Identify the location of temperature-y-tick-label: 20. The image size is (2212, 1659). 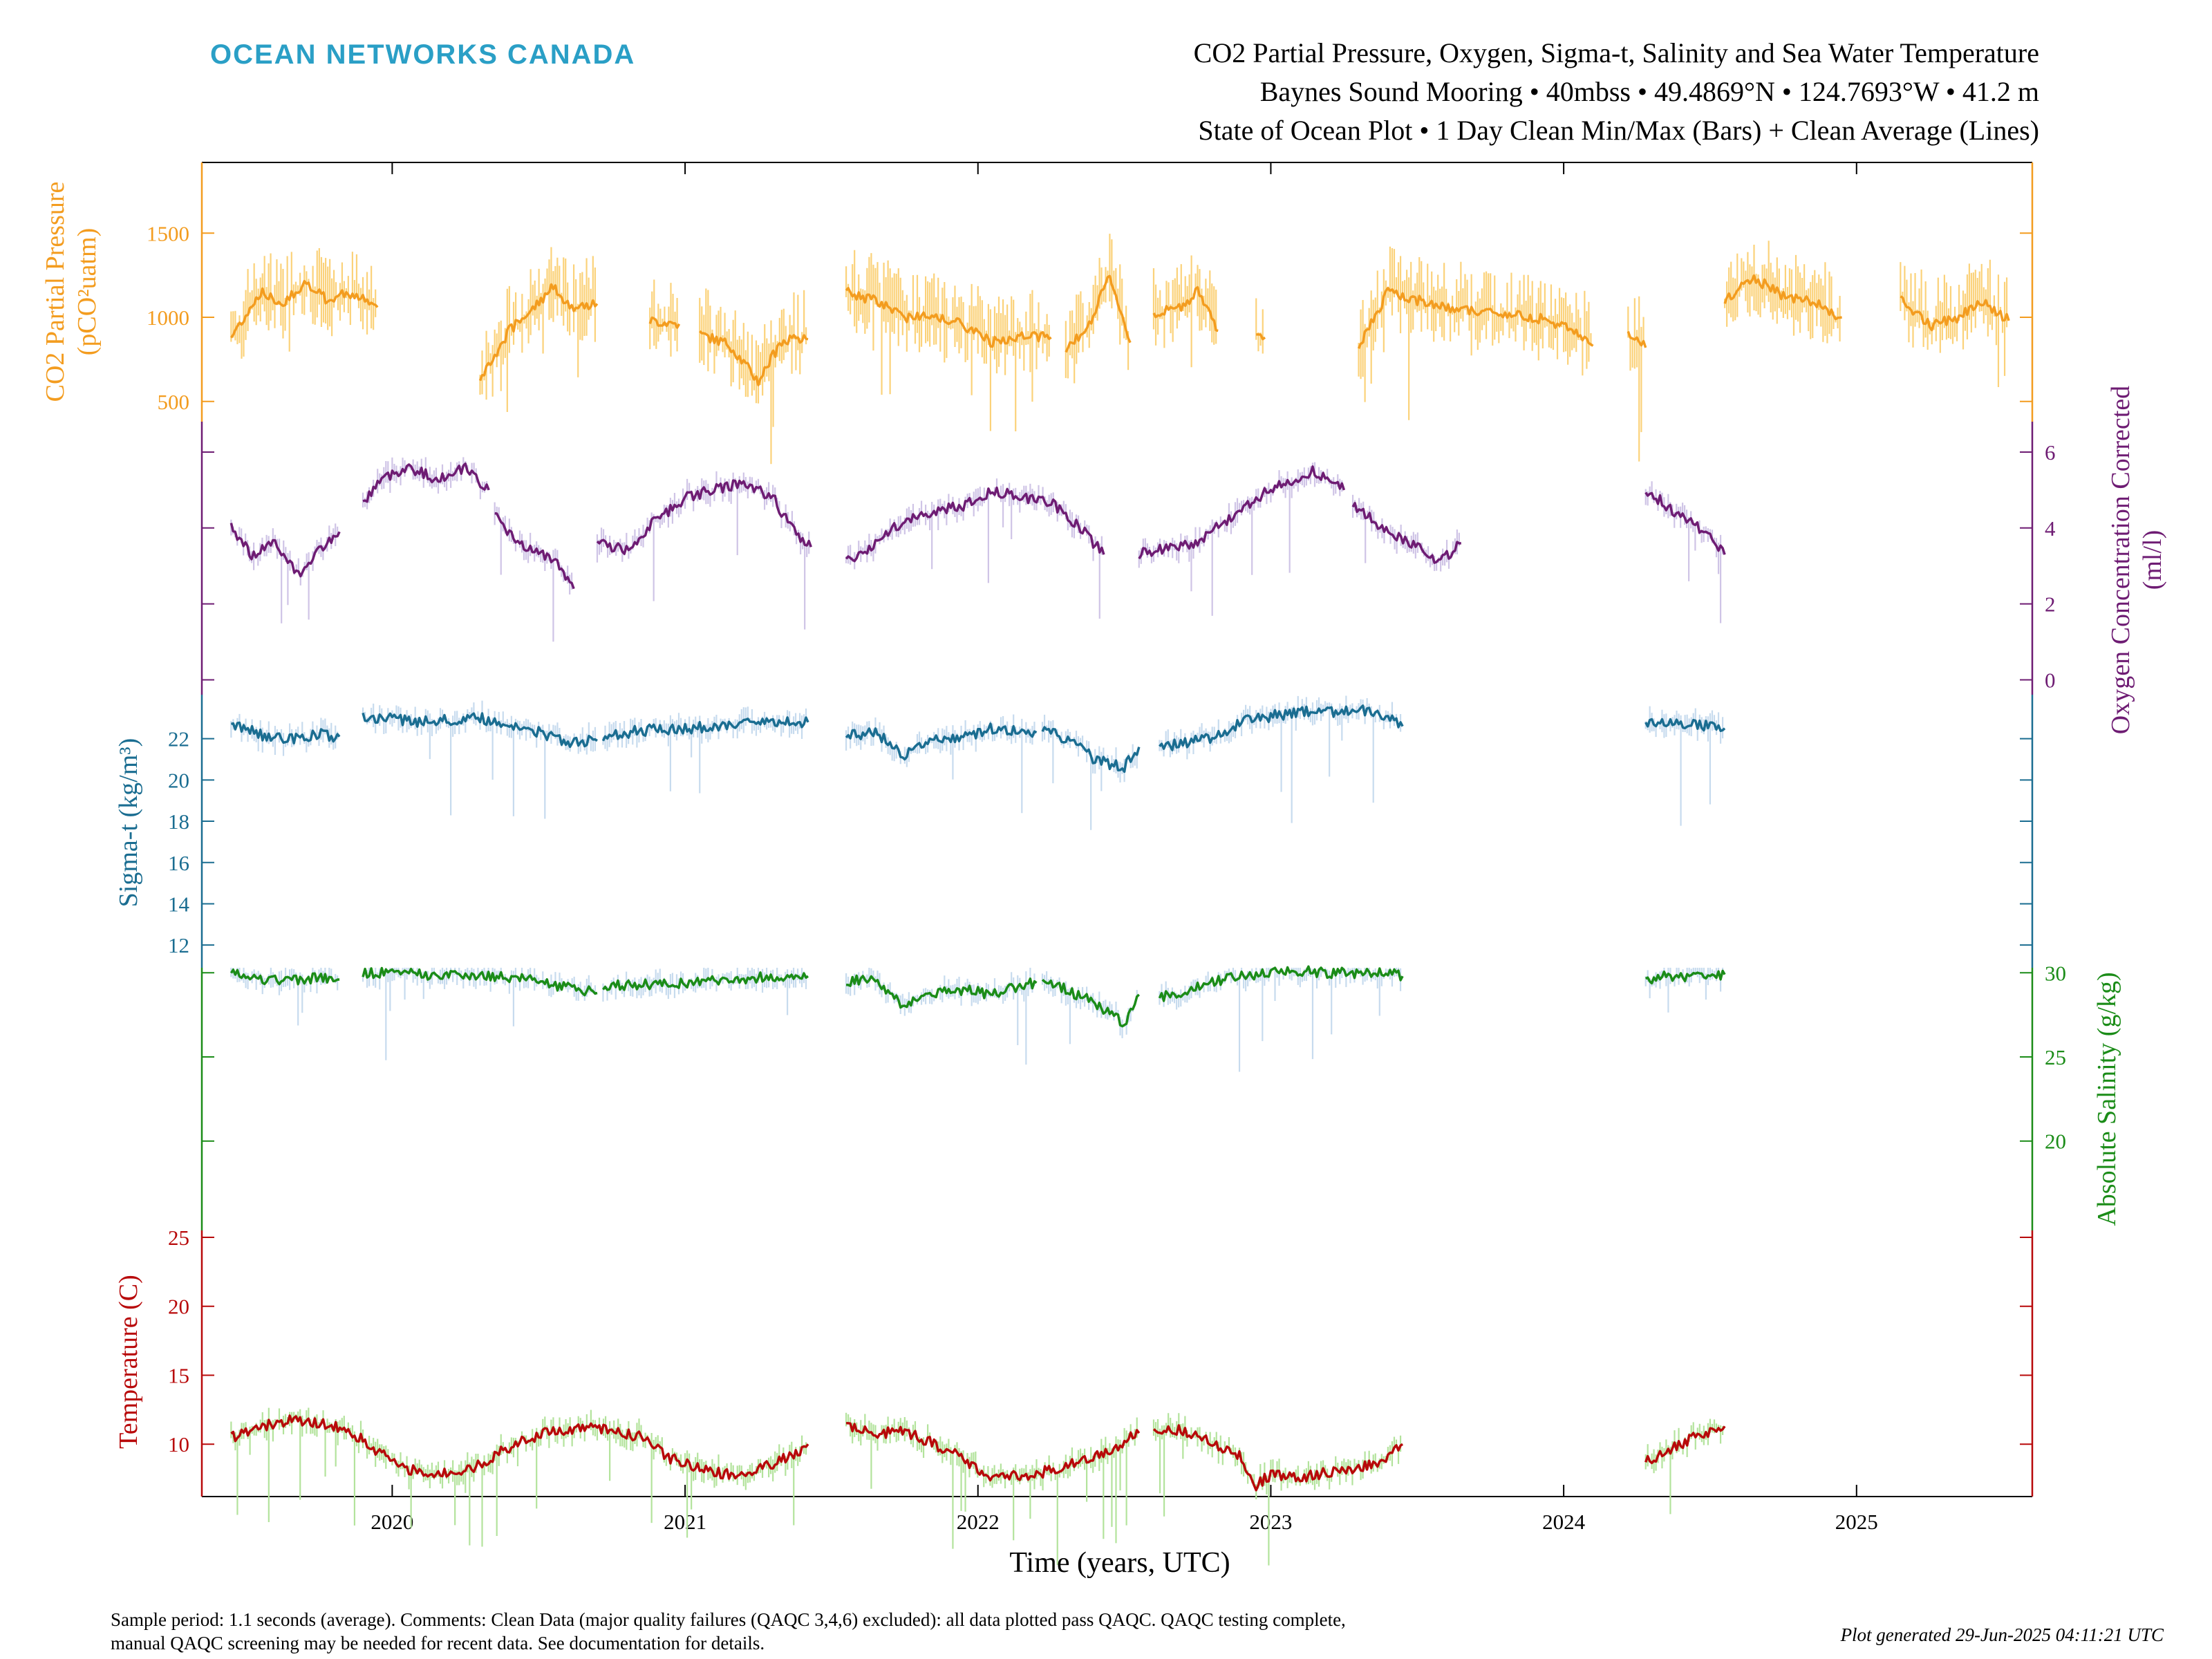
(178, 1307).